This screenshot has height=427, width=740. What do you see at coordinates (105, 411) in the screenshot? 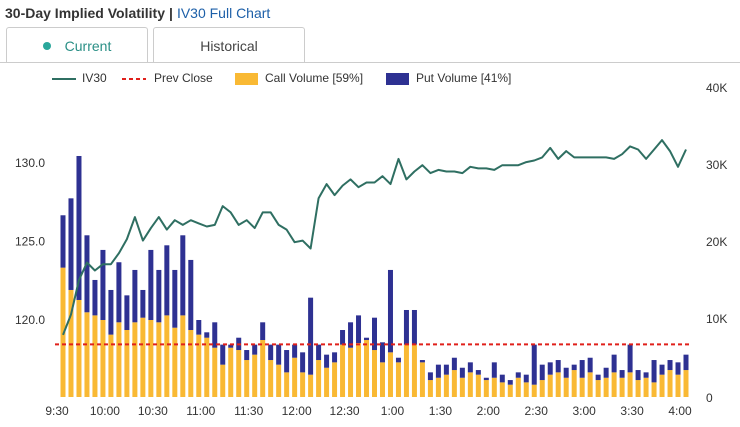
I see `x-tick-label: 10:00` at bounding box center [105, 411].